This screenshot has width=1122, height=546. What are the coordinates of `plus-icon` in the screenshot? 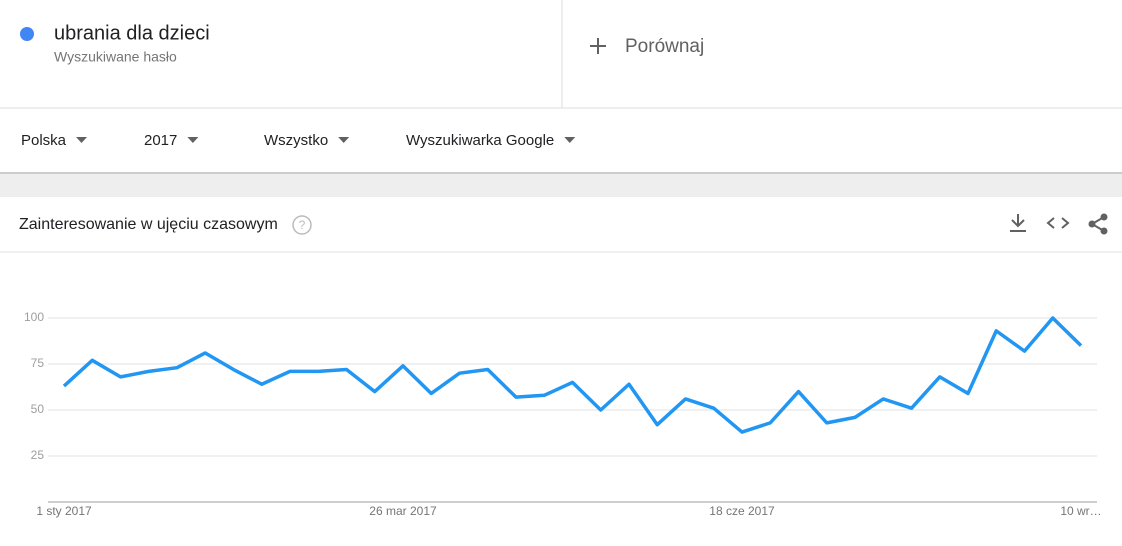 It's located at (598, 46).